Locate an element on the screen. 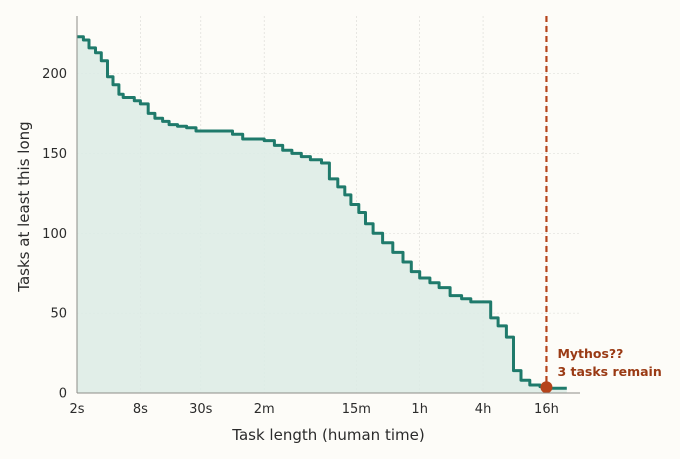 The height and width of the screenshot is (459, 680). annotation-subtitle: 3 tasks remain is located at coordinates (609, 371).